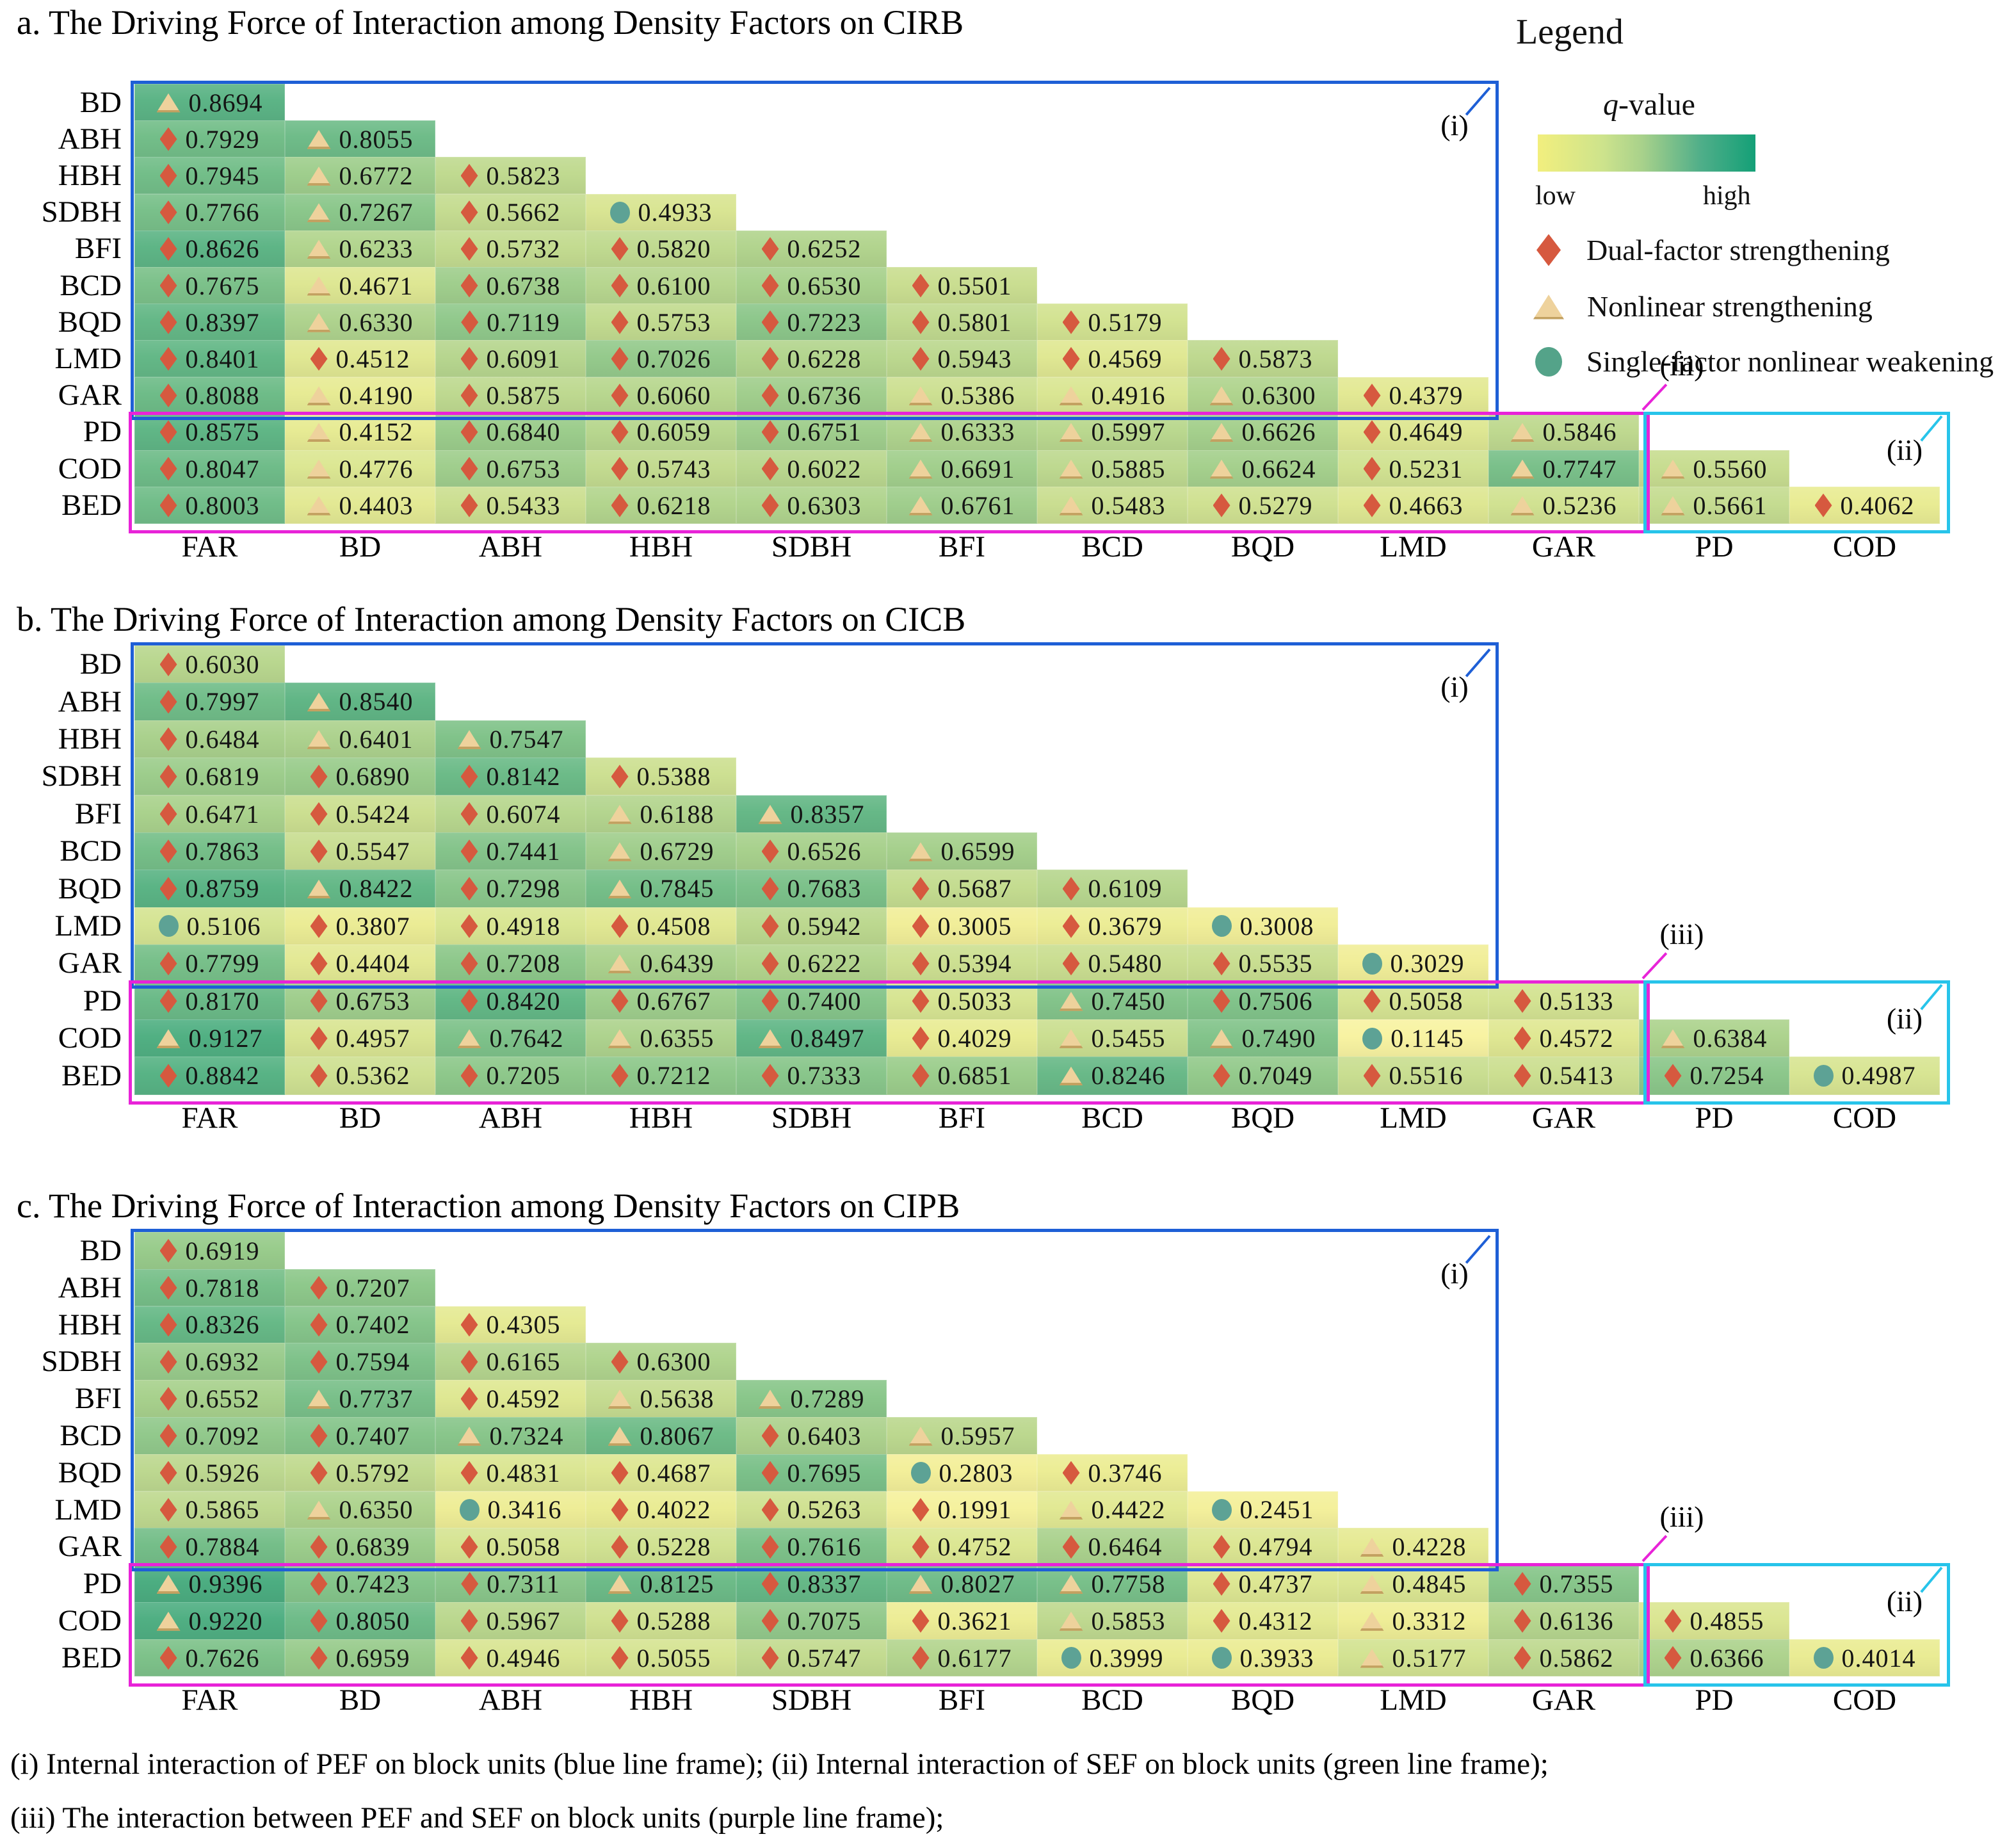 This screenshot has height=1848, width=2016. What do you see at coordinates (523, 286) in the screenshot?
I see `cell-q-value: 0.6738` at bounding box center [523, 286].